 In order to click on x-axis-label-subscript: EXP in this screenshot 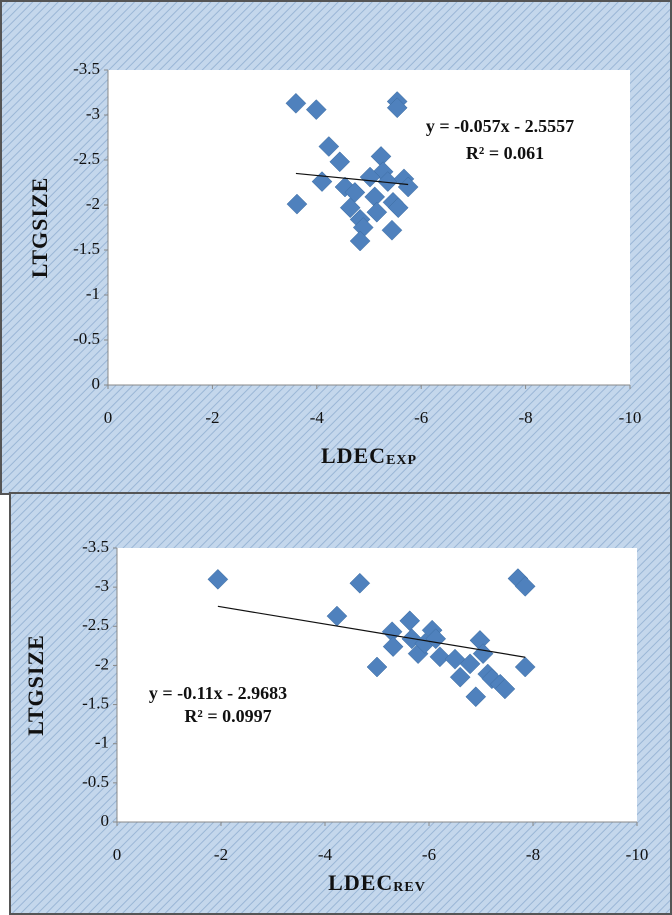, I will do `click(401, 460)`.